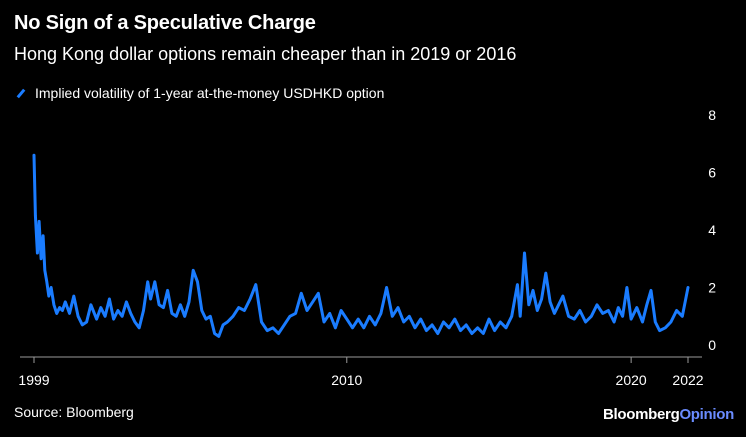 The image size is (746, 437). Describe the element at coordinates (712, 288) in the screenshot. I see `y-tick-label-2: 2` at that location.